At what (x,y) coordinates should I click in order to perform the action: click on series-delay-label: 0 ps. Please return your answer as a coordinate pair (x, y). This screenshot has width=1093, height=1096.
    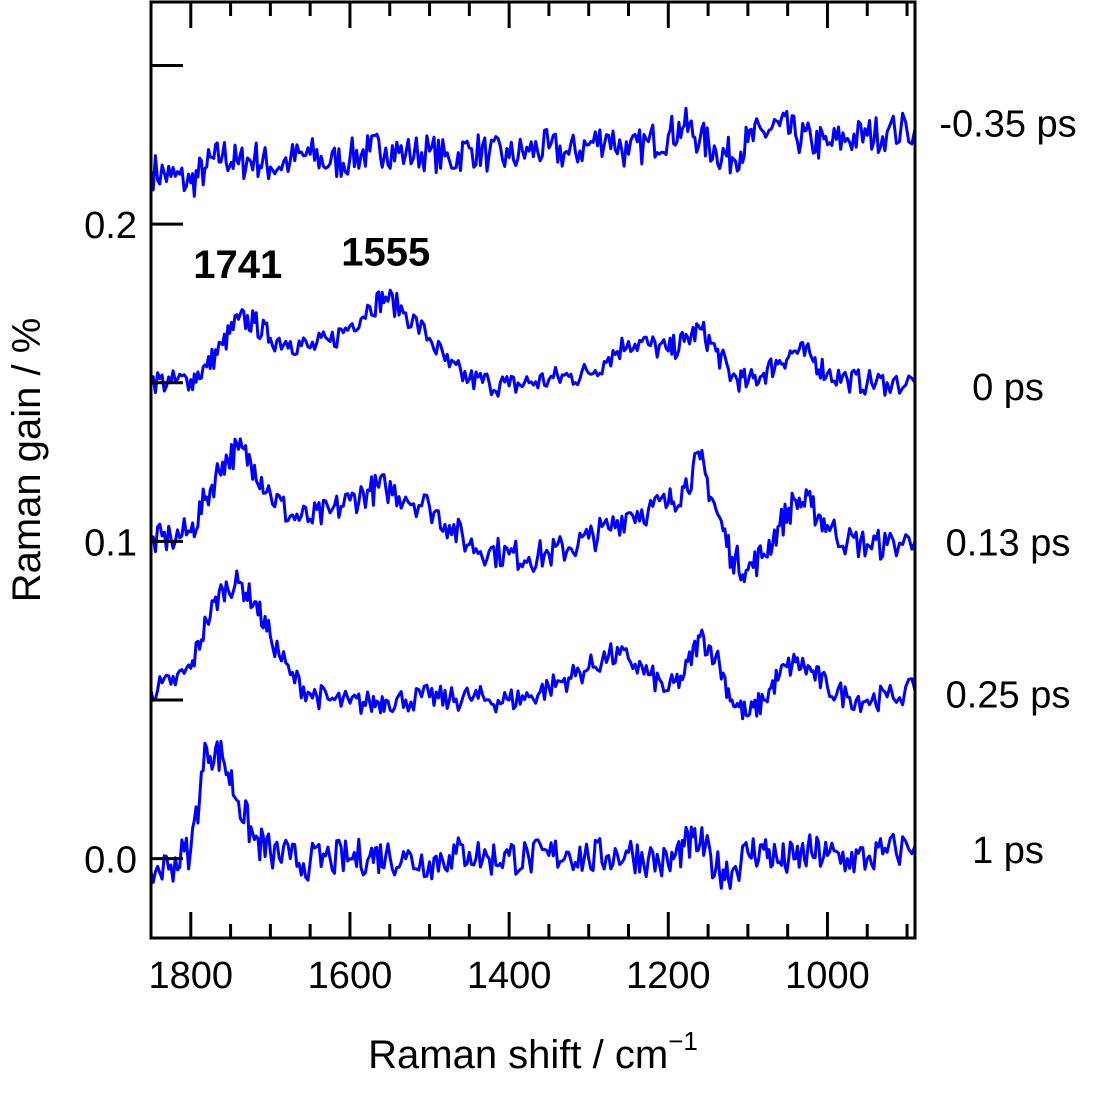
    Looking at the image, I should click on (1008, 388).